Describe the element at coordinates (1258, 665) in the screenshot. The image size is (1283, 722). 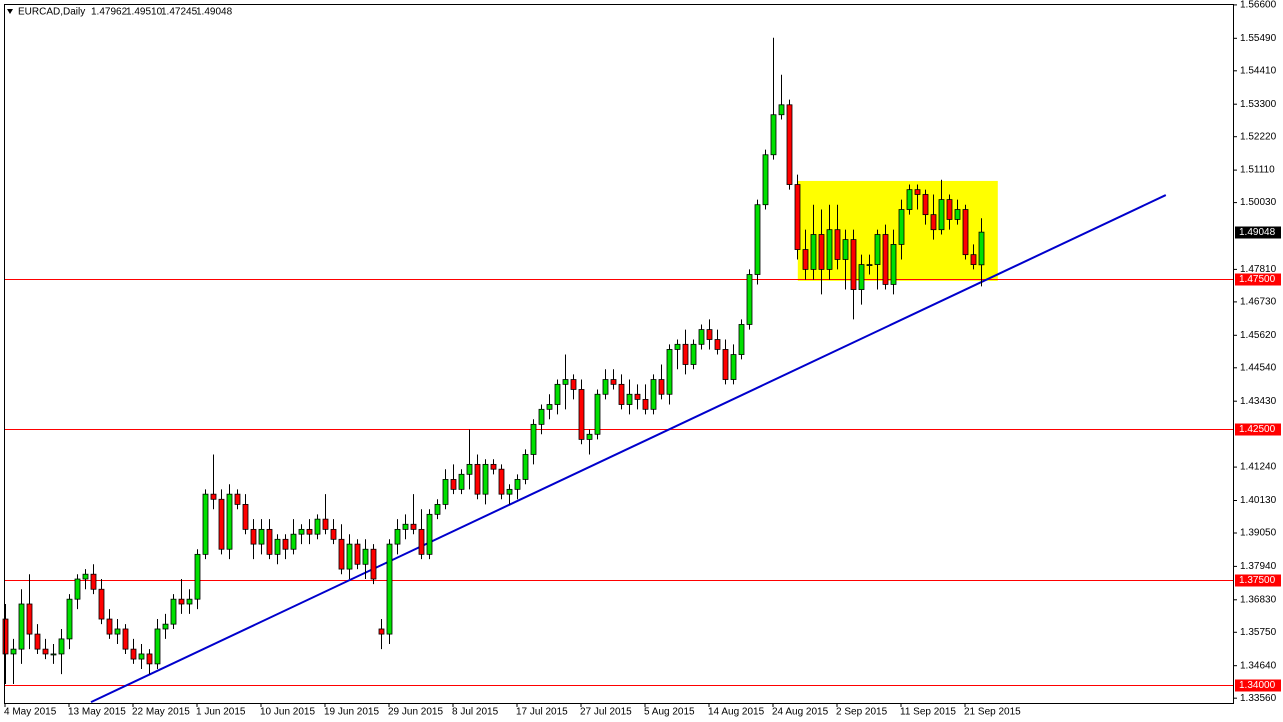
I see `y-tick-label: 1.34640` at that location.